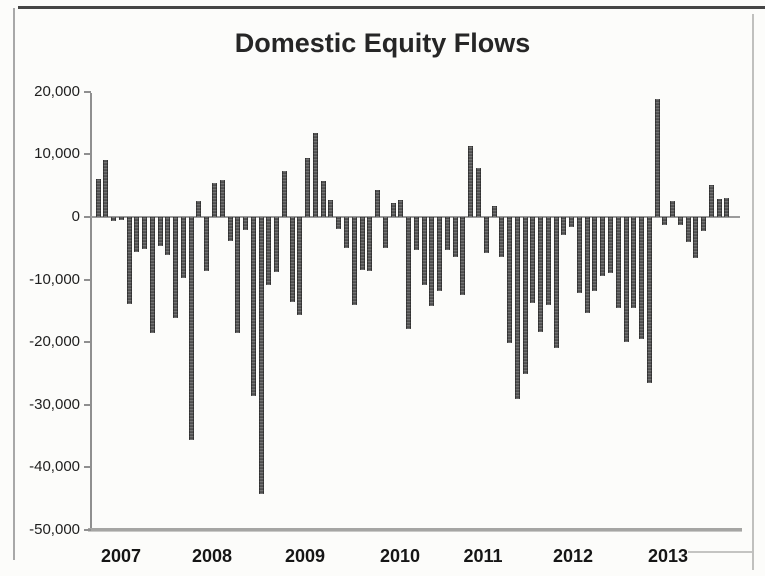  I want to click on bar-2010-m11, so click(455, 237).